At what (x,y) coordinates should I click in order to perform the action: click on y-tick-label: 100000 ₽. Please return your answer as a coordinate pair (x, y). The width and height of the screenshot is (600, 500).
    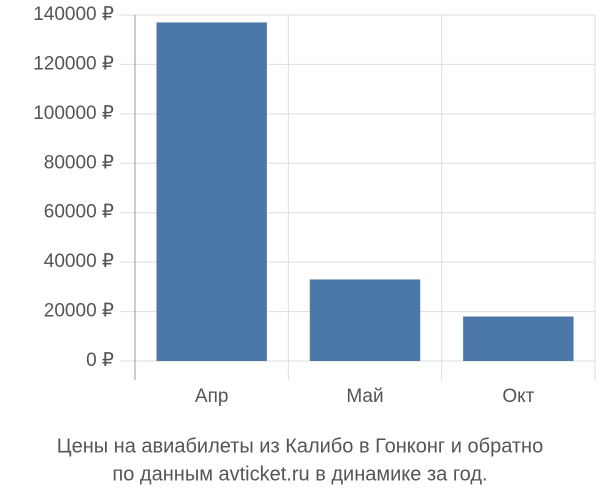
    Looking at the image, I should click on (73, 113).